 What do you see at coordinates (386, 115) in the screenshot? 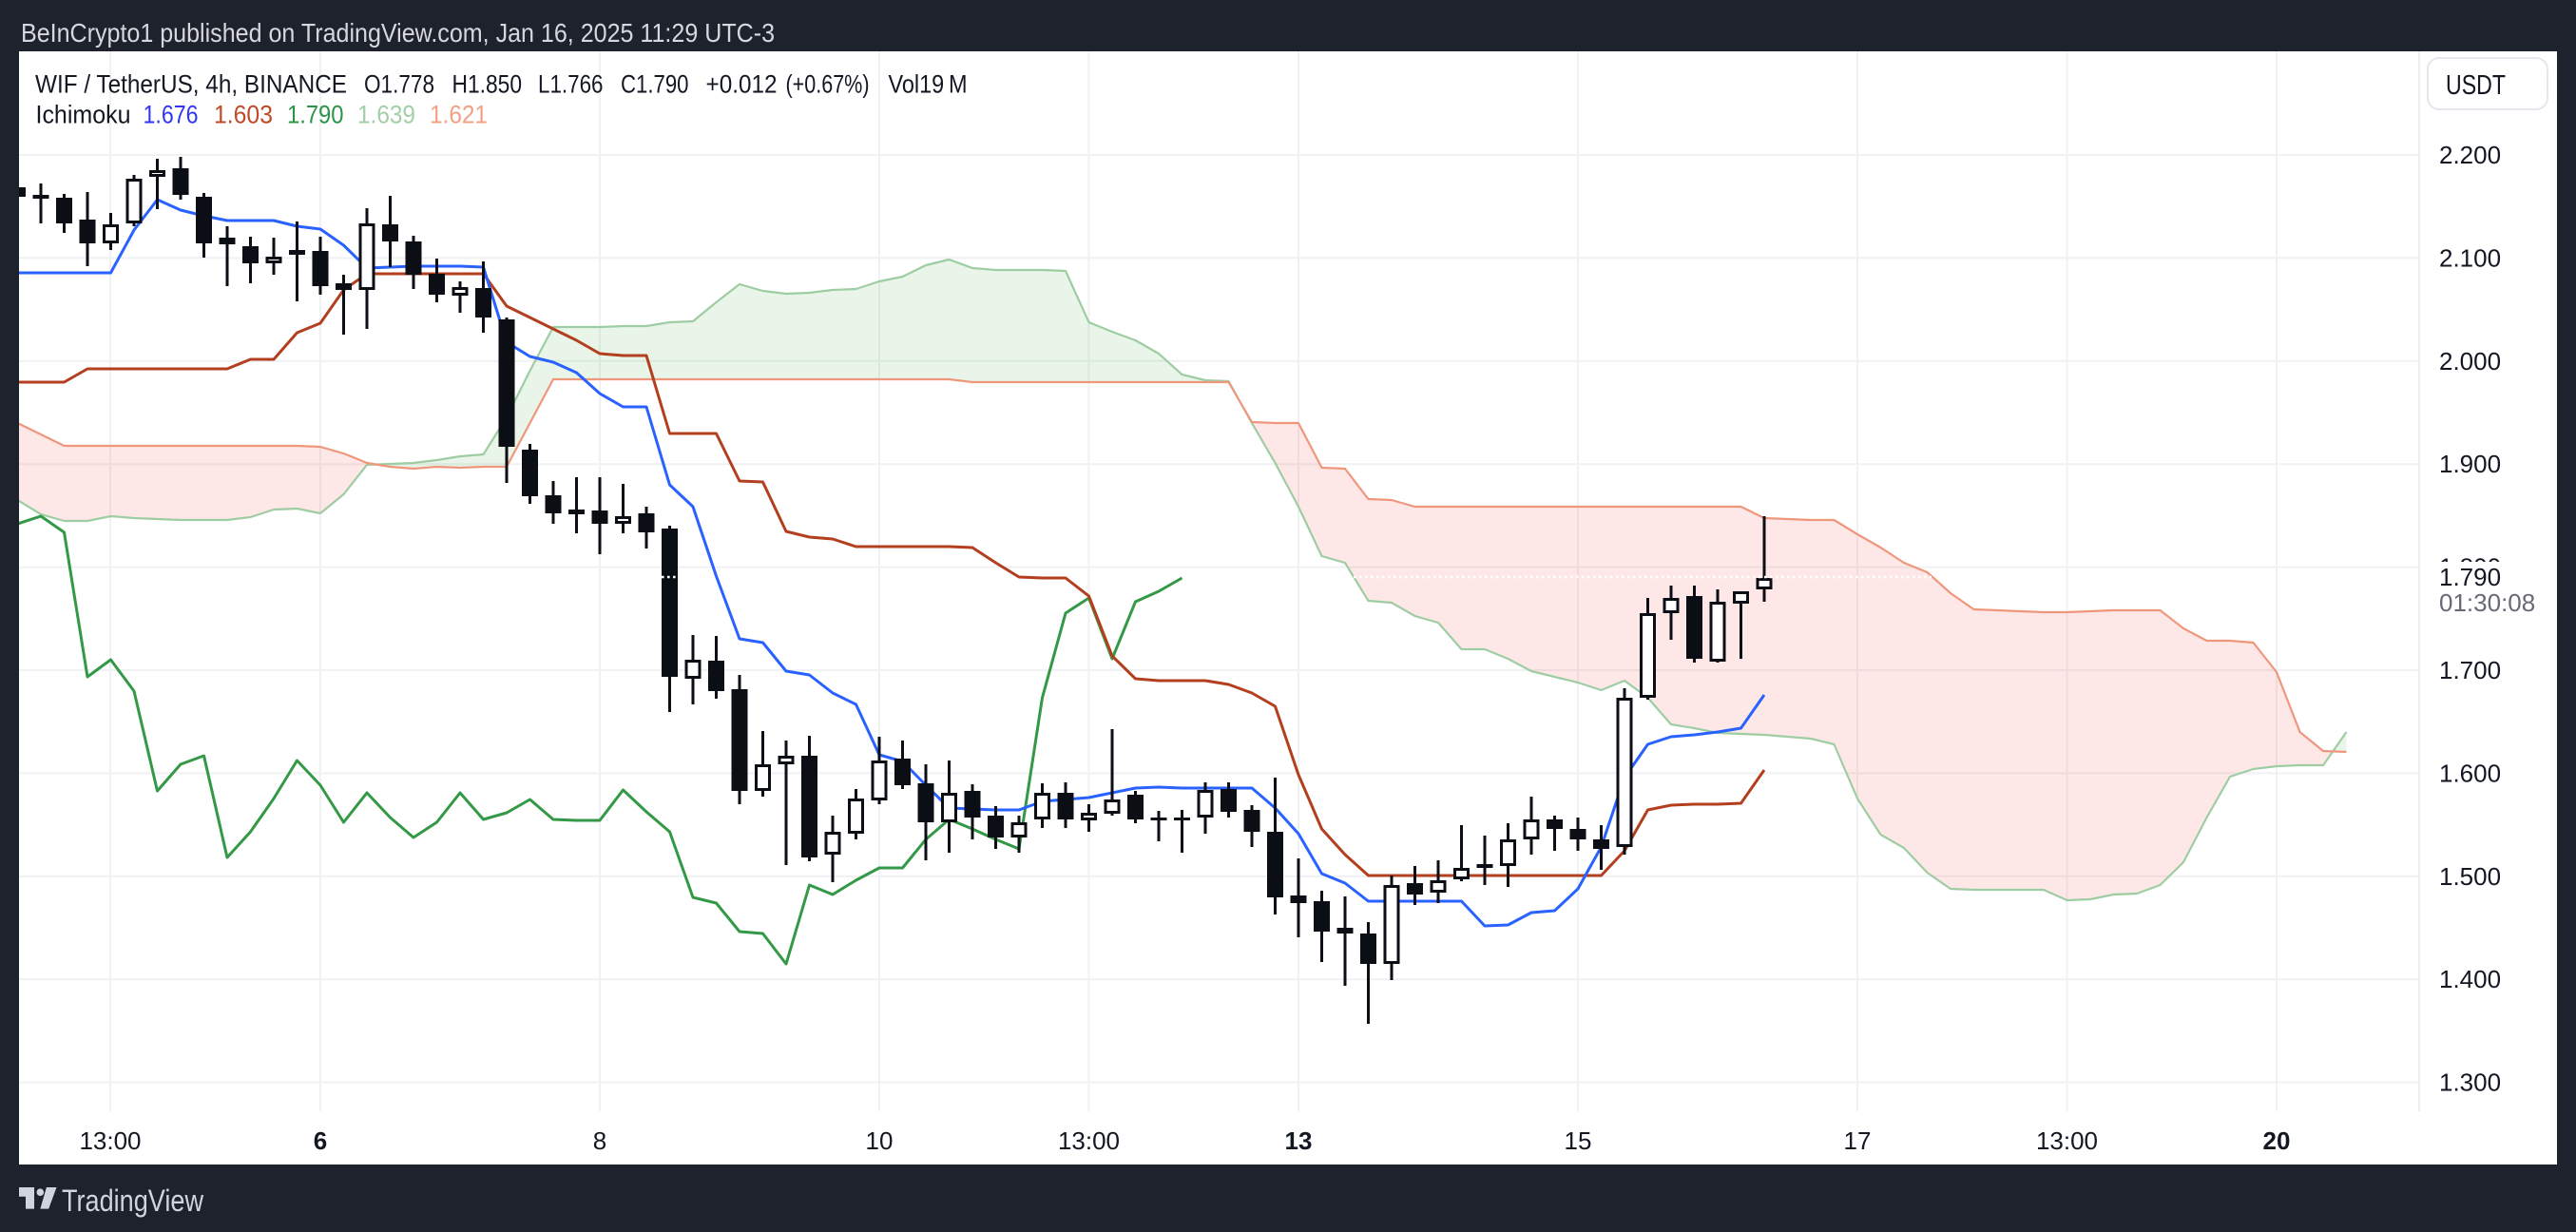
I see `svg-text: 1.639` at bounding box center [386, 115].